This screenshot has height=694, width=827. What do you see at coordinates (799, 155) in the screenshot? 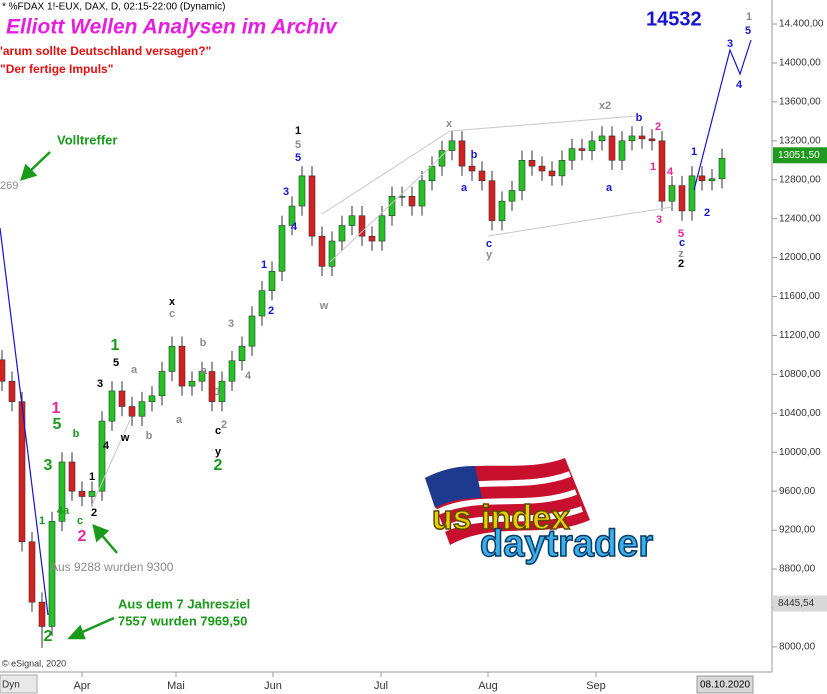
I see `price-marker-label: 13051,50` at bounding box center [799, 155].